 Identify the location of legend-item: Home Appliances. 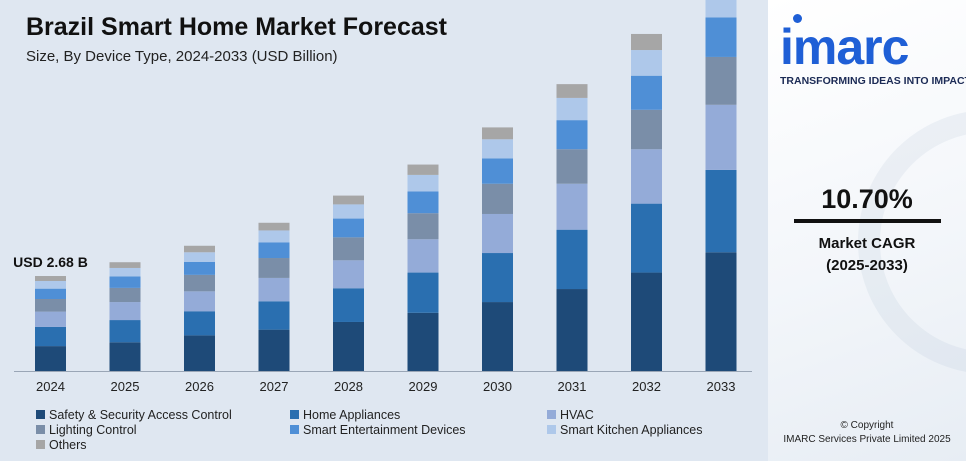
(345, 415).